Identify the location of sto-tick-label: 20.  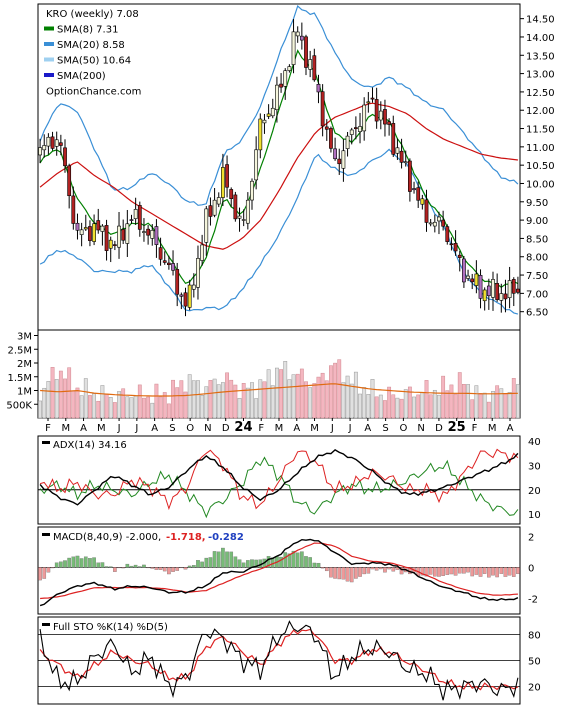
(534, 688).